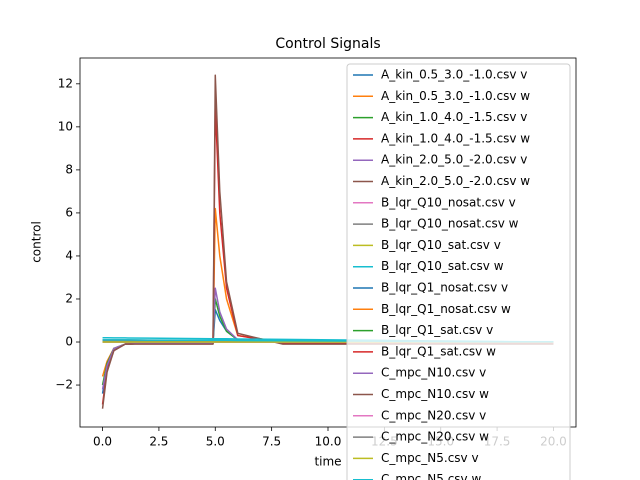  I want to click on x-tick-label: 7.5, so click(271, 442).